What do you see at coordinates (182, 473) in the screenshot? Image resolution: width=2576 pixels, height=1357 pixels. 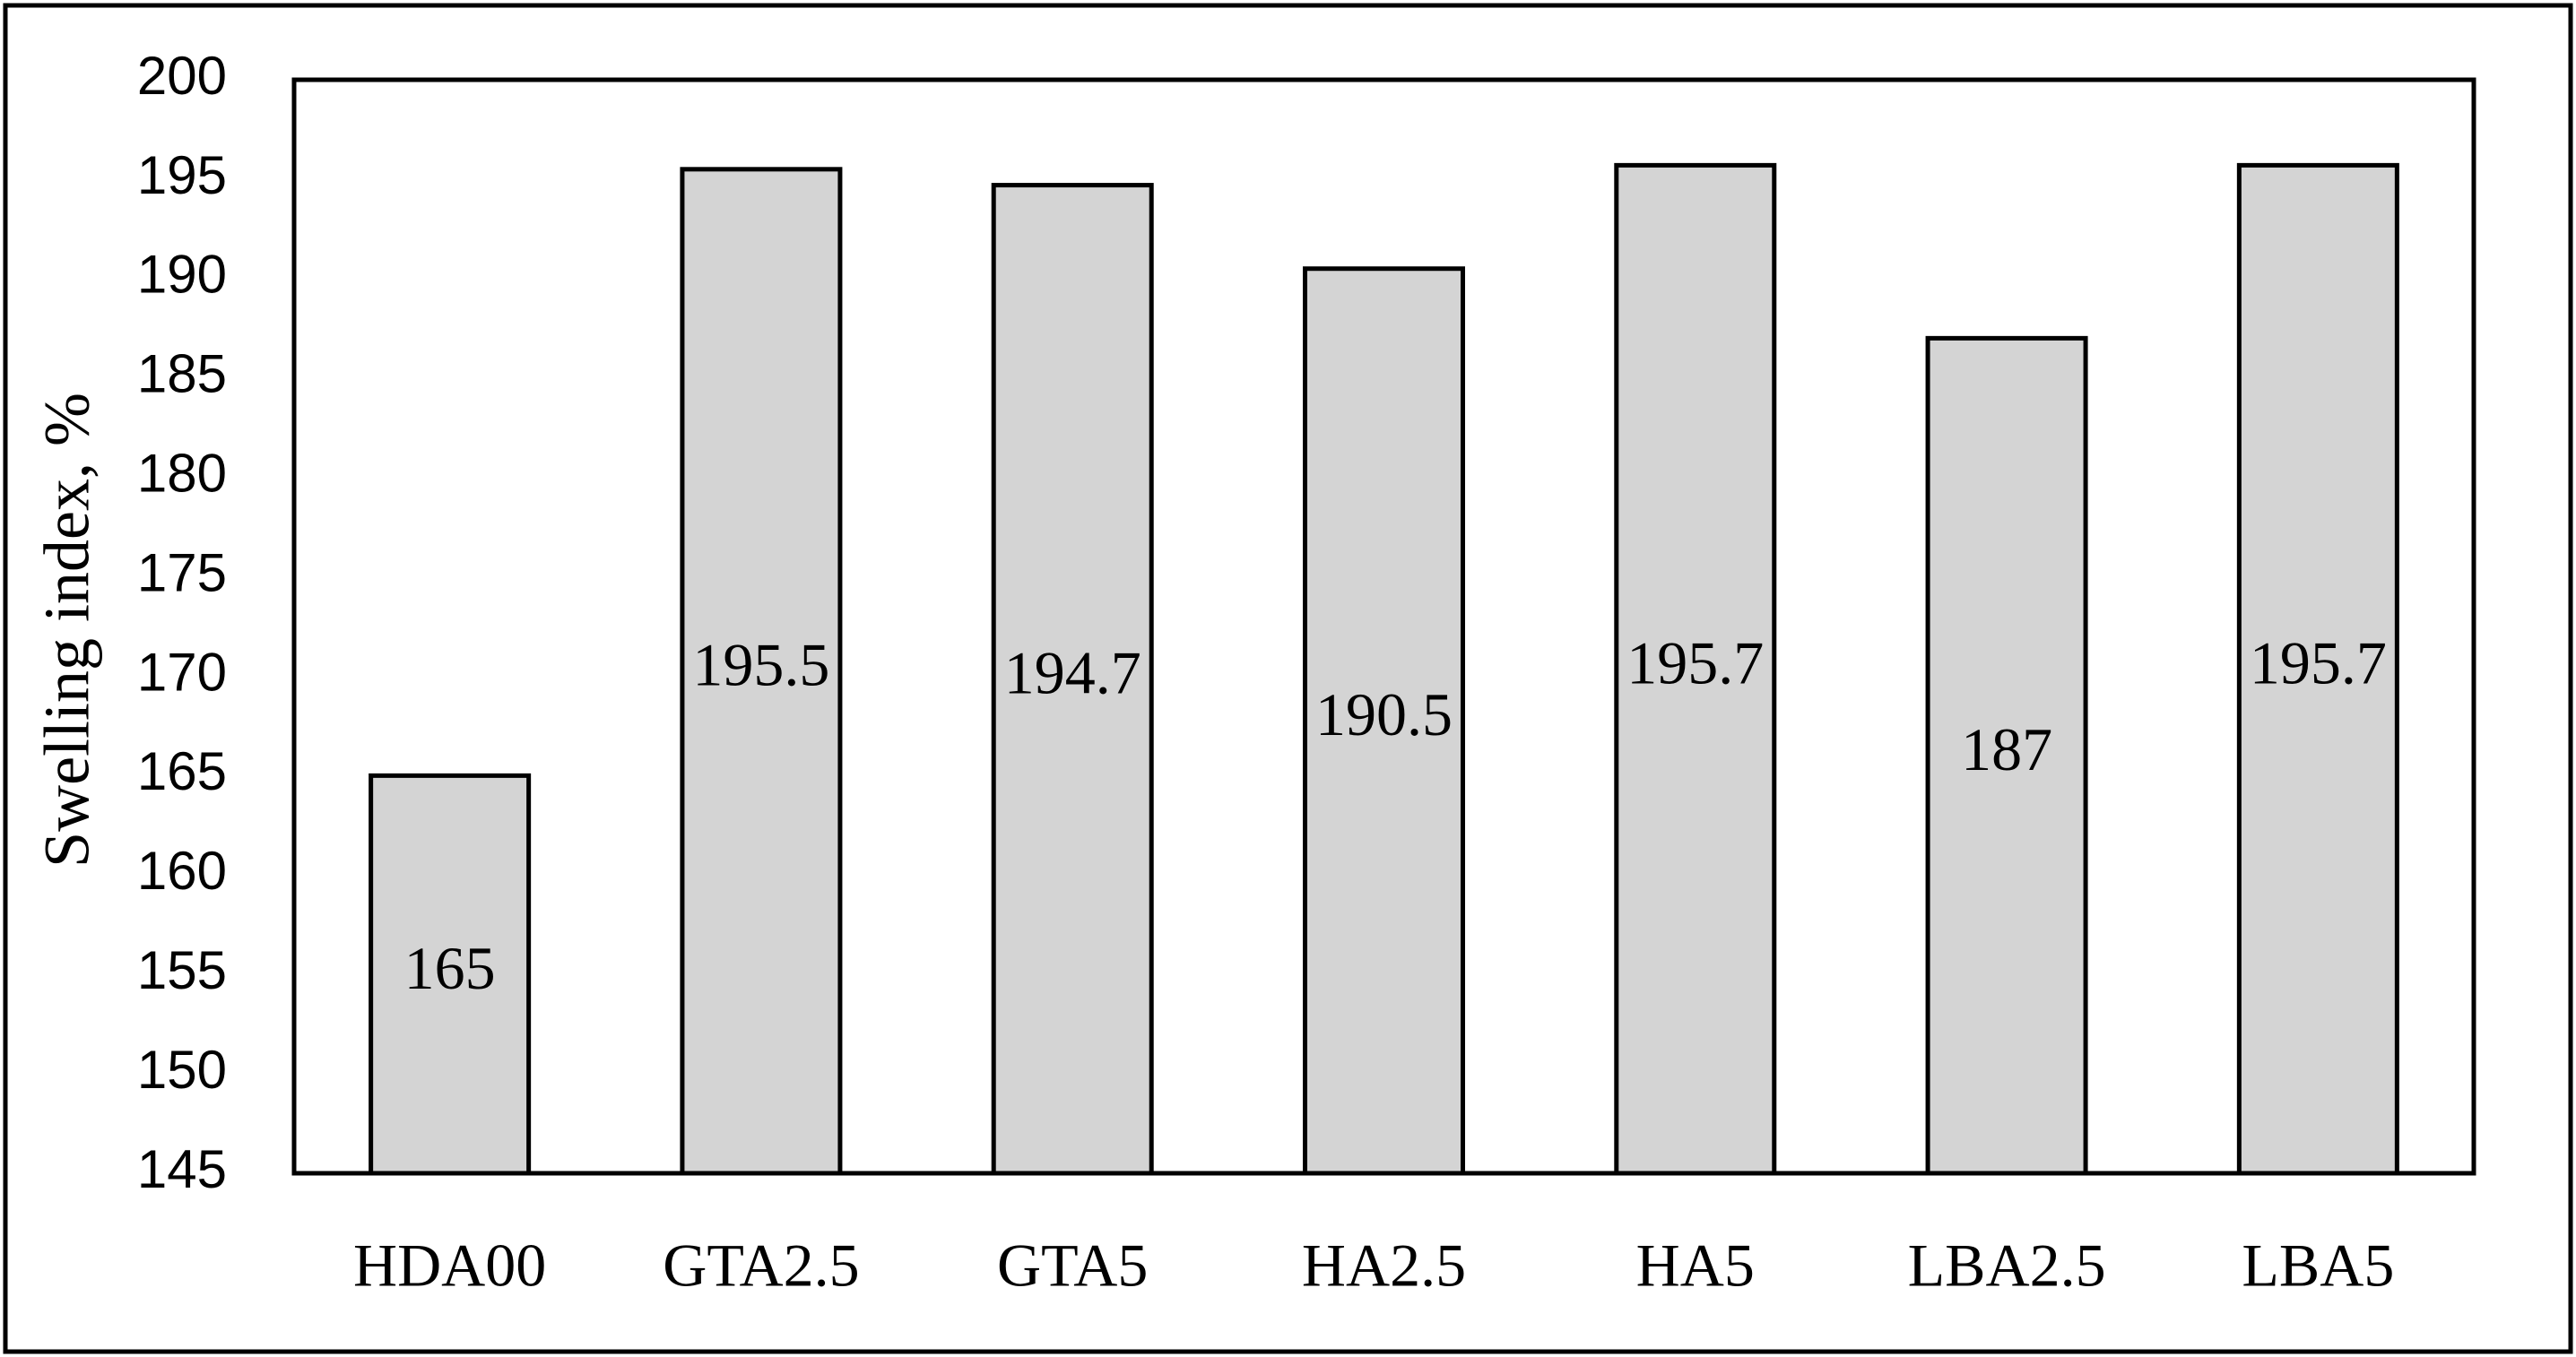 I see `y-tick-label: 180` at bounding box center [182, 473].